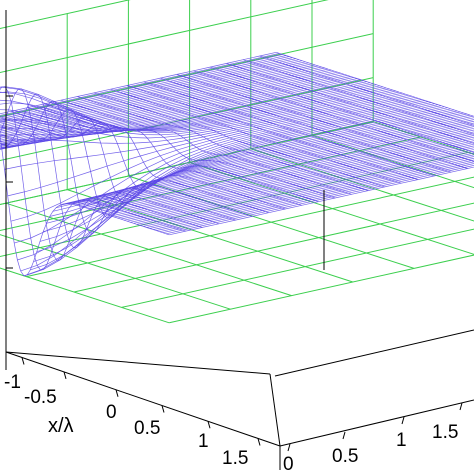  Describe the element at coordinates (288, 464) in the screenshot. I see `y-tick-label: 0` at that location.